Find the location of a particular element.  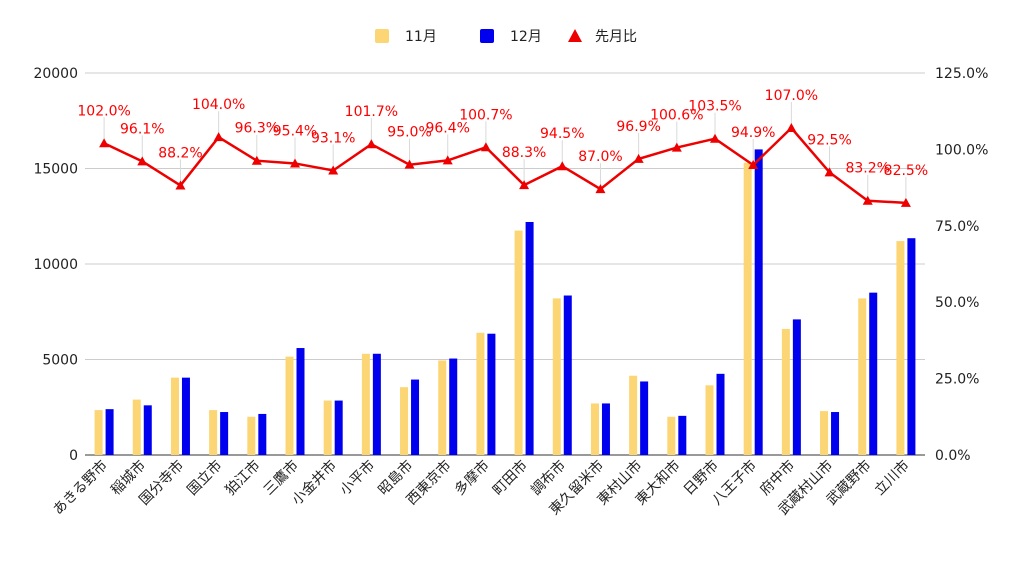

right-tick-label: 100.0% is located at coordinates (961, 150).